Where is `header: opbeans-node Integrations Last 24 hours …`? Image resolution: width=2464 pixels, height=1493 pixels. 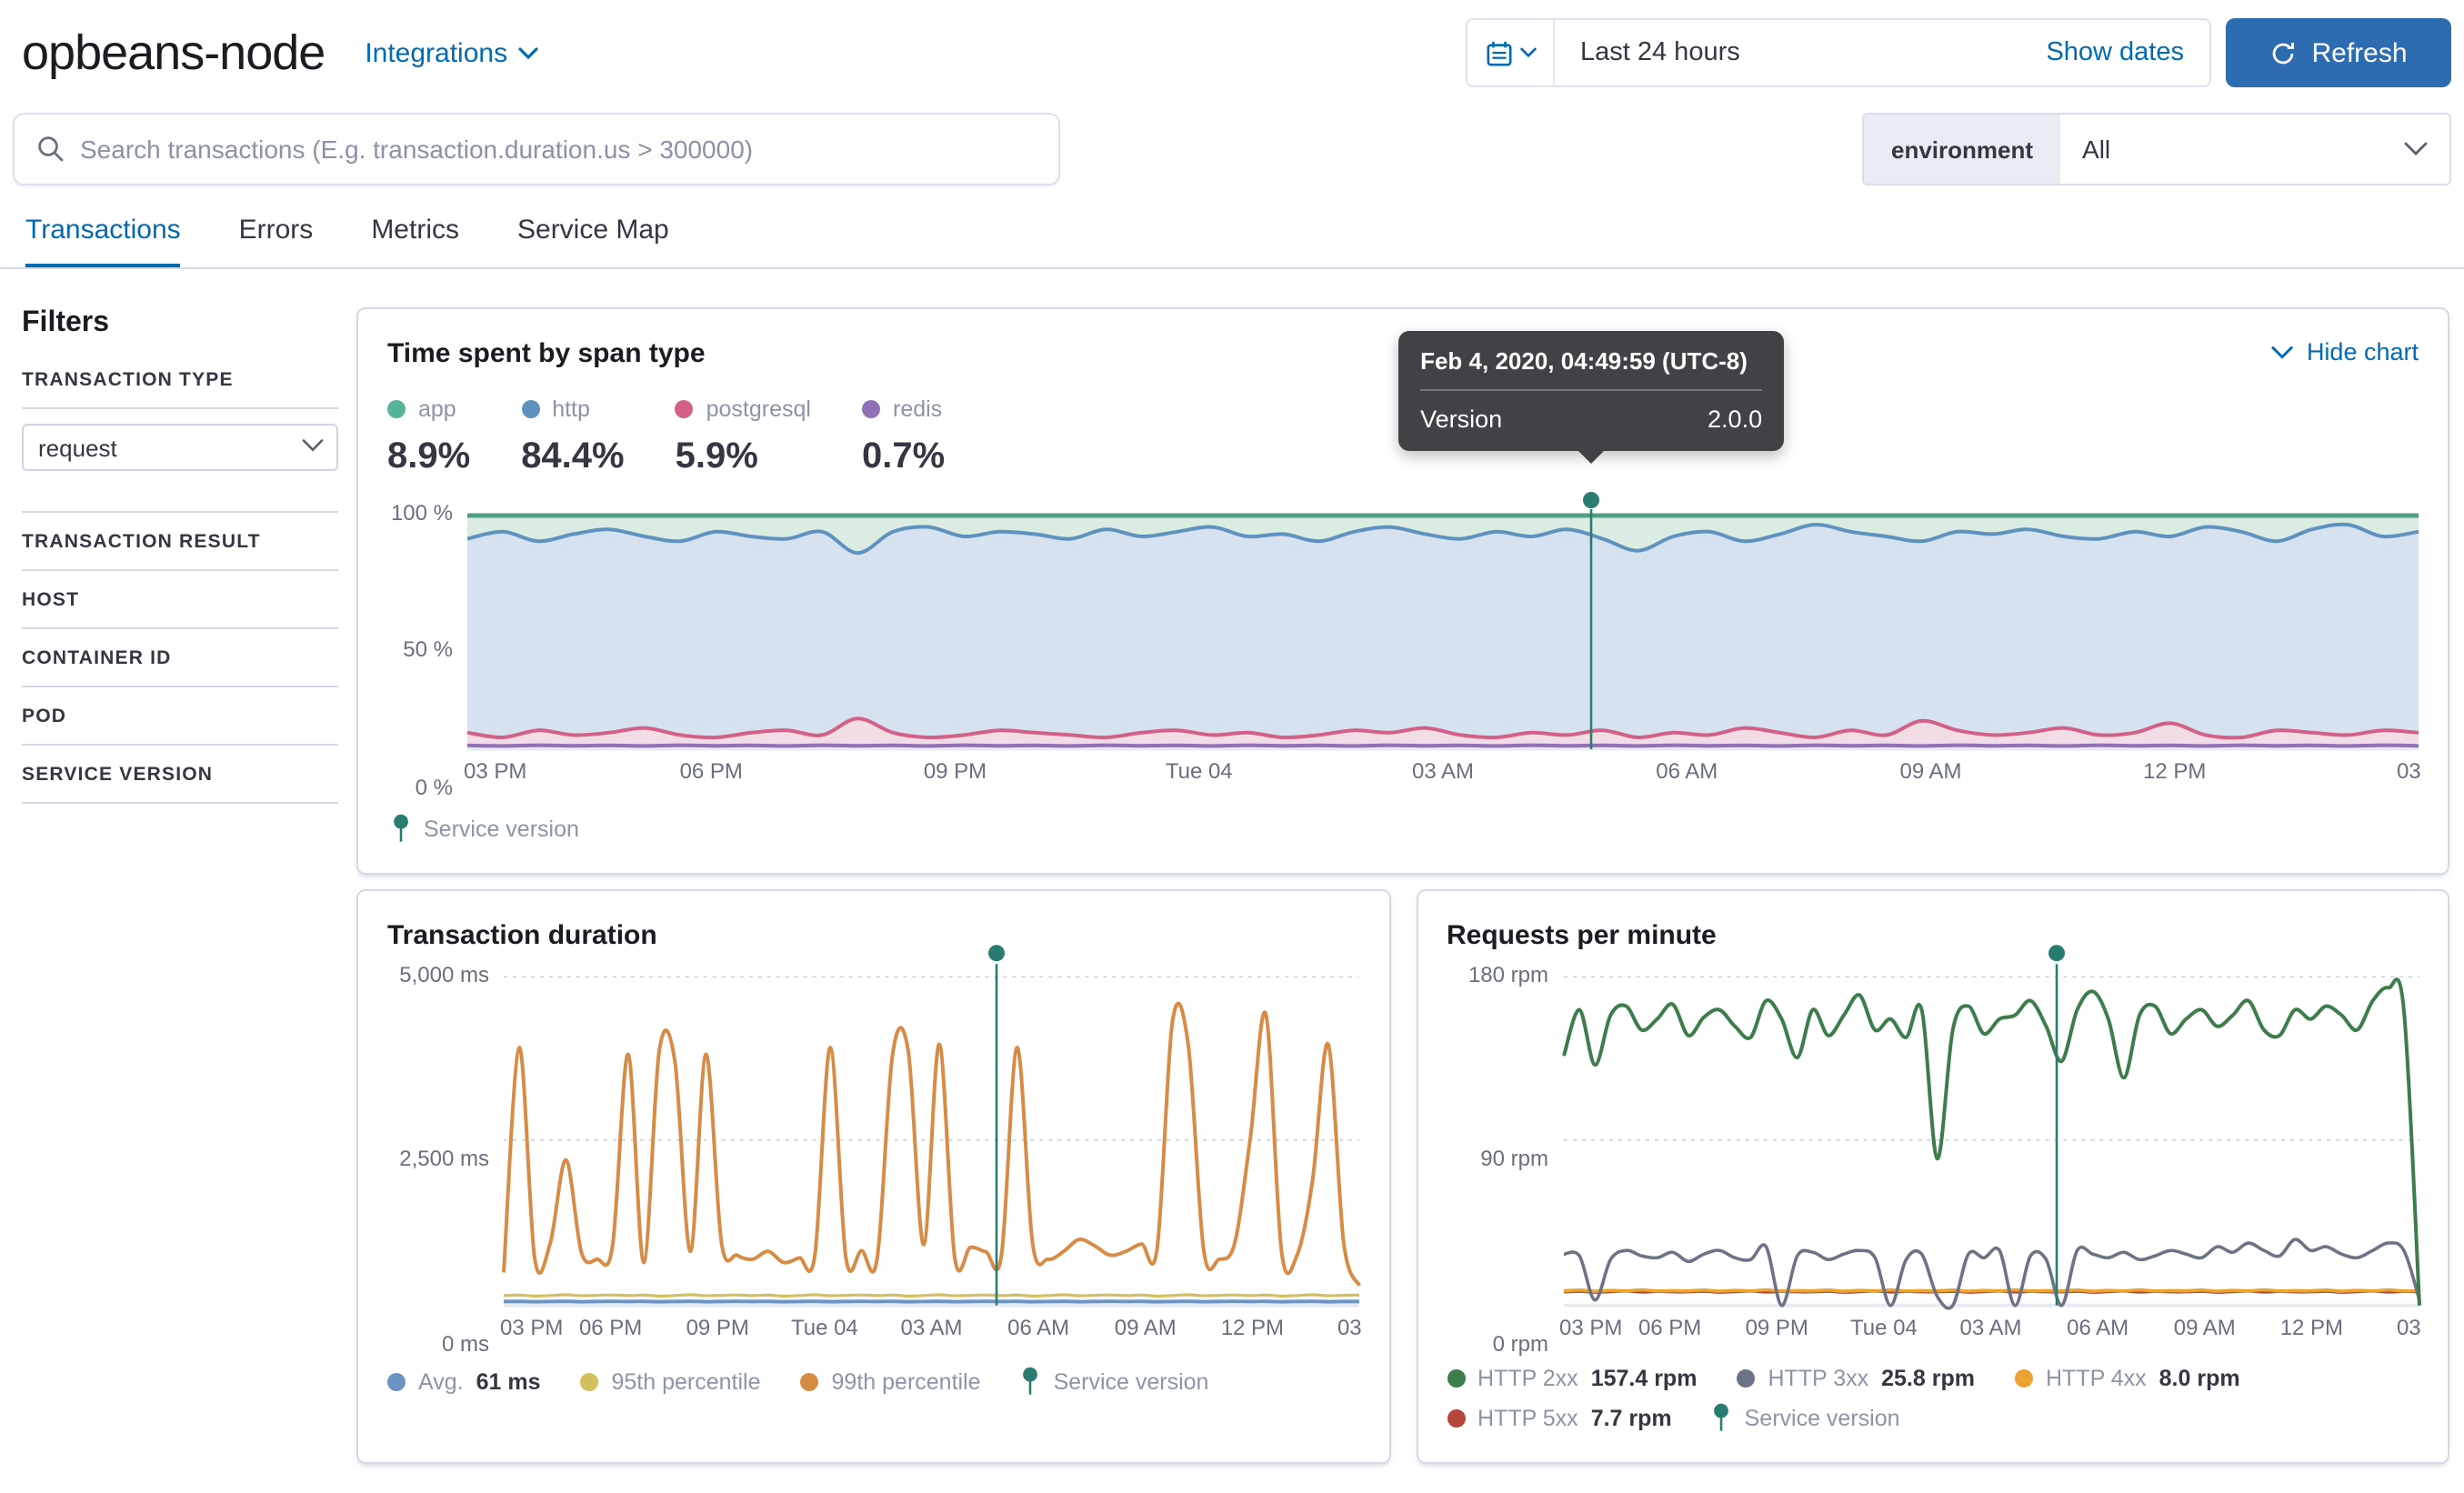
header: opbeans-node Integrations Last 24 hours … is located at coordinates (1232, 49).